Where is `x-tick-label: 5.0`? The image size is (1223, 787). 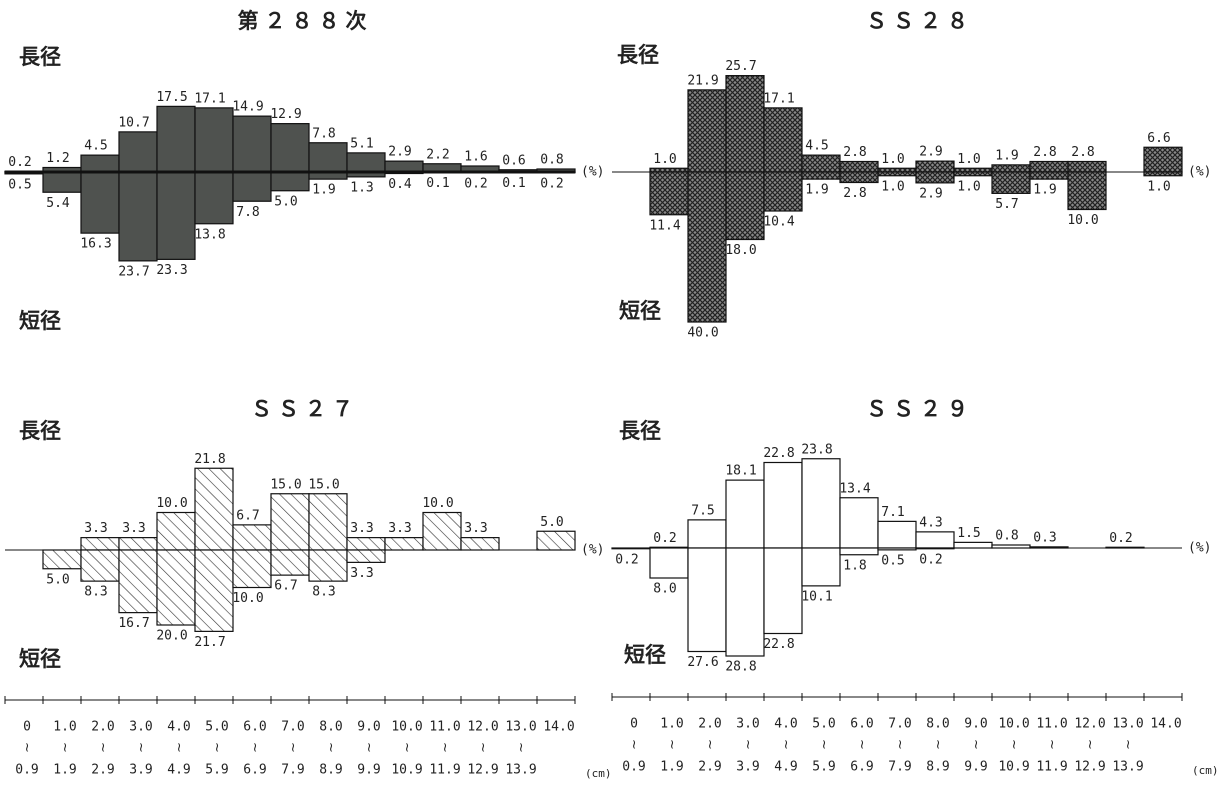
x-tick-label: 5.0 is located at coordinates (216, 727).